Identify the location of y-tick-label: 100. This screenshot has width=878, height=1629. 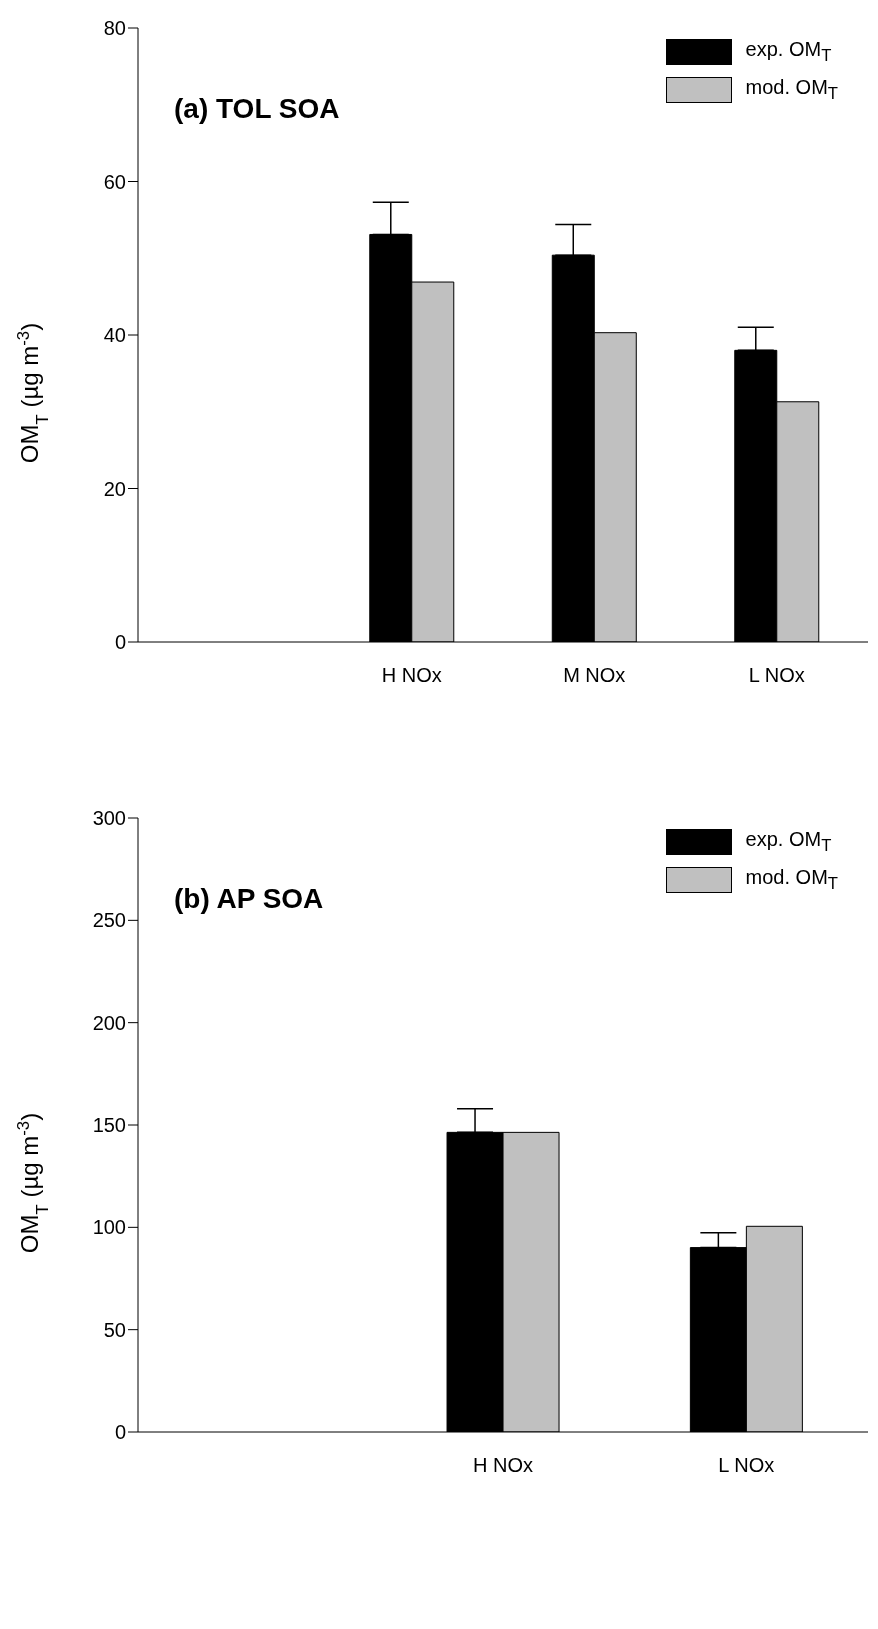
(109, 1227).